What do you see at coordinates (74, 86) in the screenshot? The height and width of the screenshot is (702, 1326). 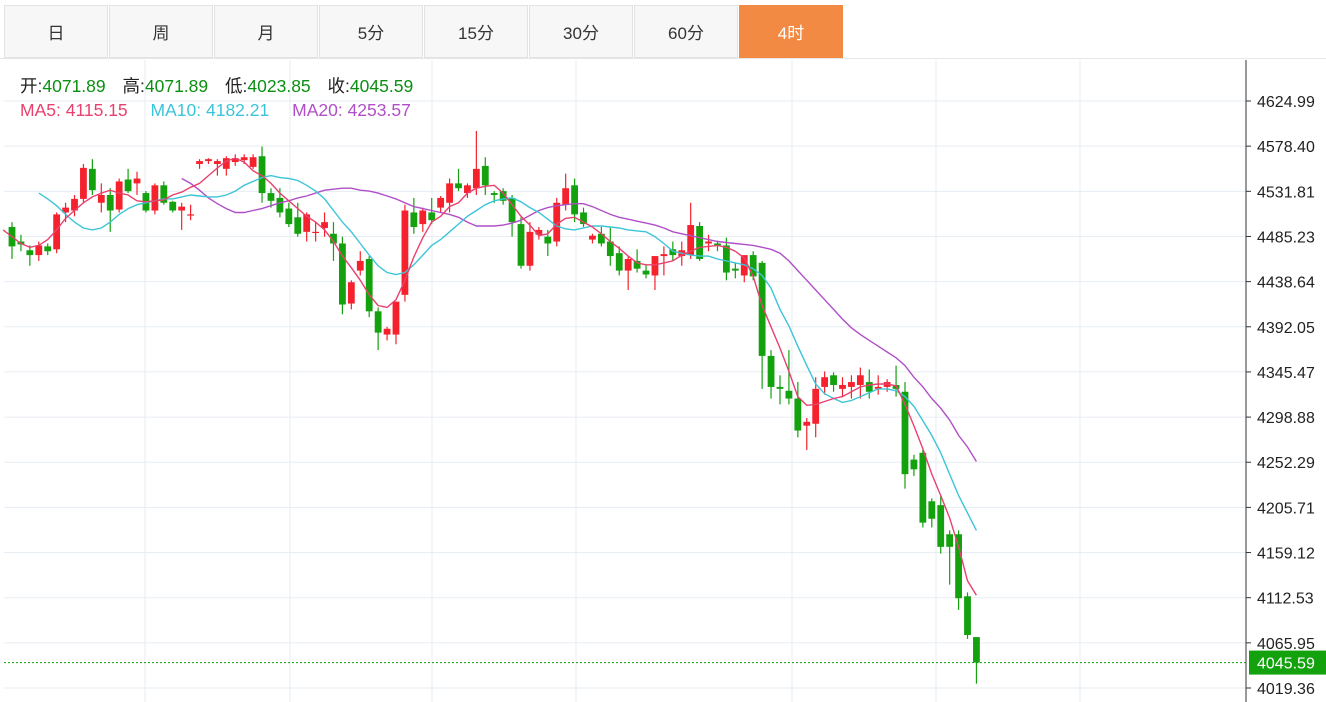 I see `open-value: 4071.89` at bounding box center [74, 86].